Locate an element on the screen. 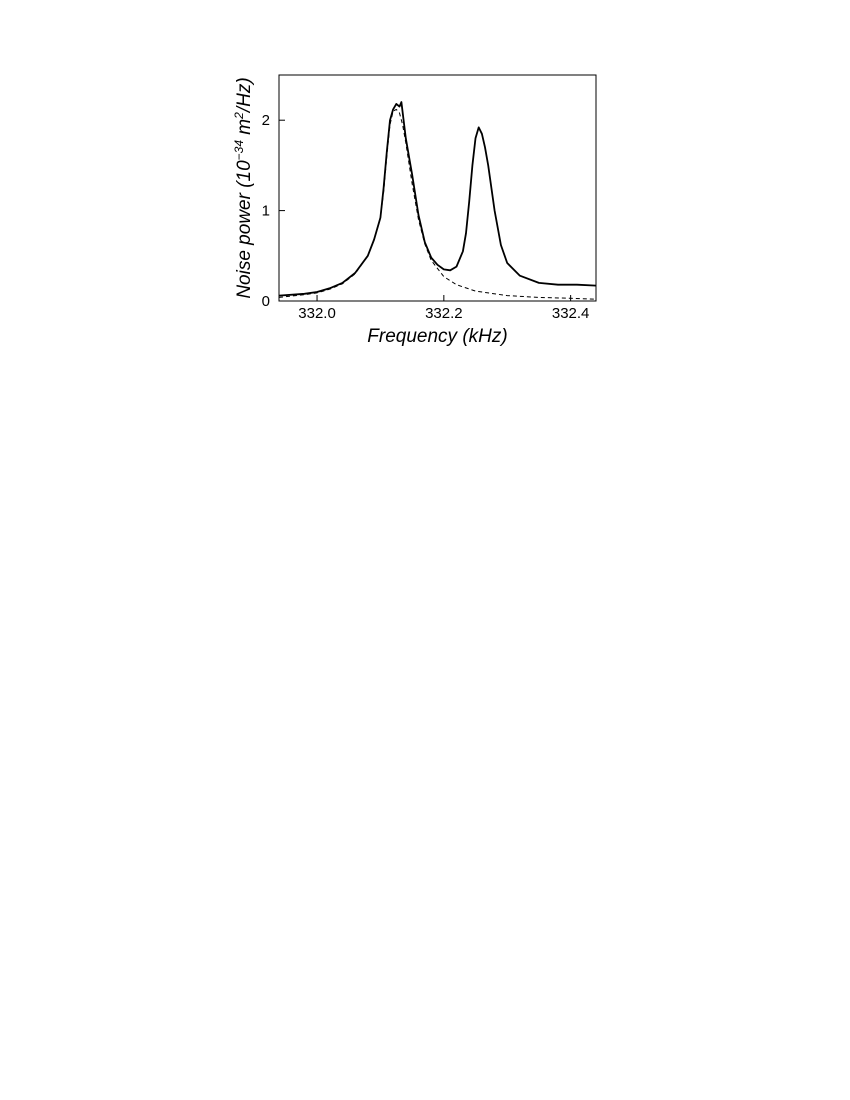 This screenshot has height=1100, width=850. y-tick-label: 0 is located at coordinates (266, 301).